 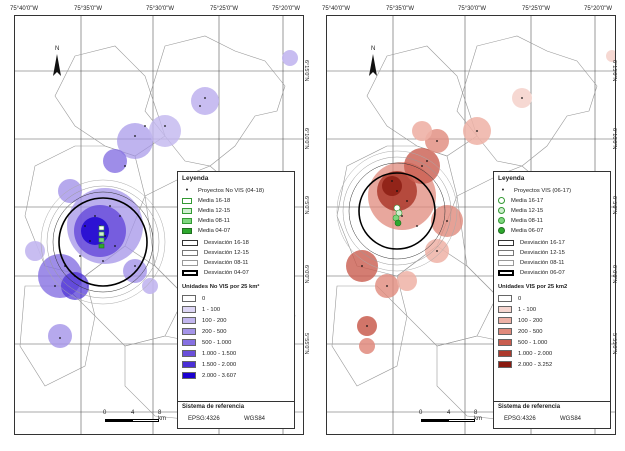 What do you see at coordinates (215, 272) in the screenshot?
I see `legend-row-deviation: Desviación 04-07` at bounding box center [215, 272].